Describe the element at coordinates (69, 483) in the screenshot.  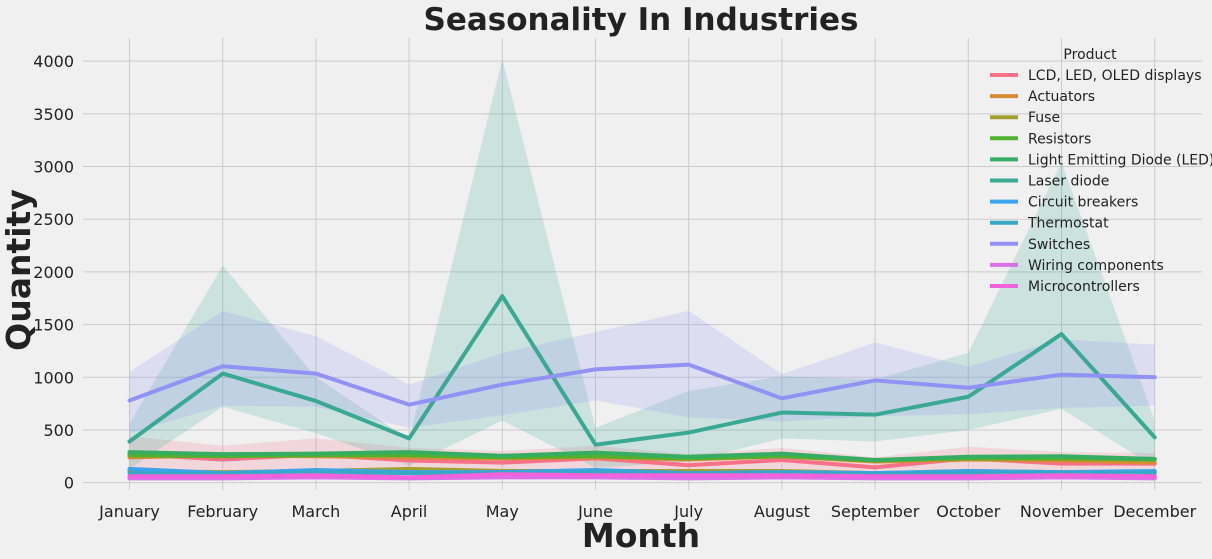
I see `y-tick-label: 0` at that location.